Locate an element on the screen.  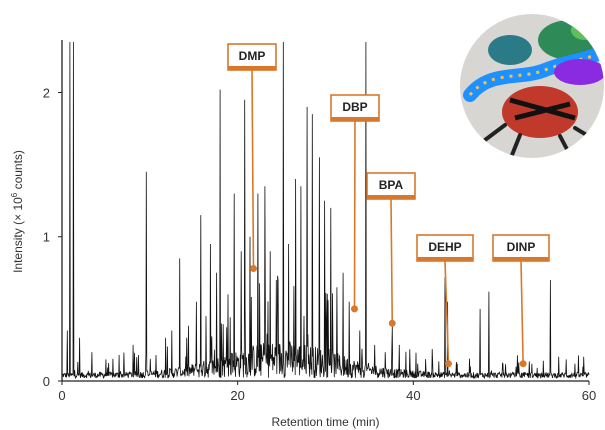
annotation-bpa: BPA is located at coordinates (391, 249).